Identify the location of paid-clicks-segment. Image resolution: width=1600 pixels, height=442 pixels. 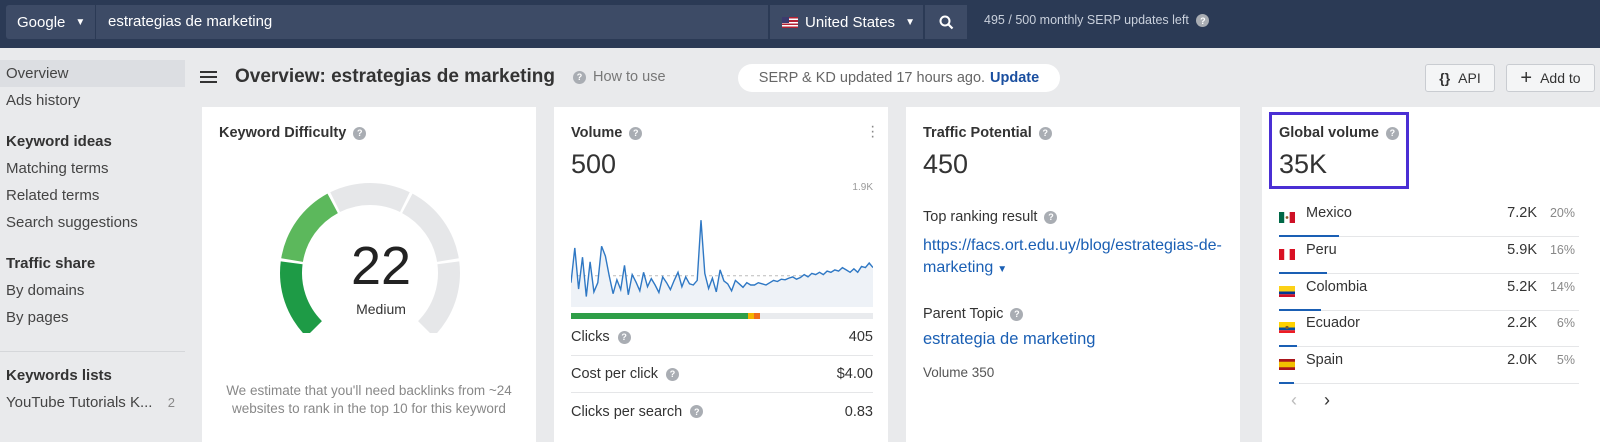
(756, 316).